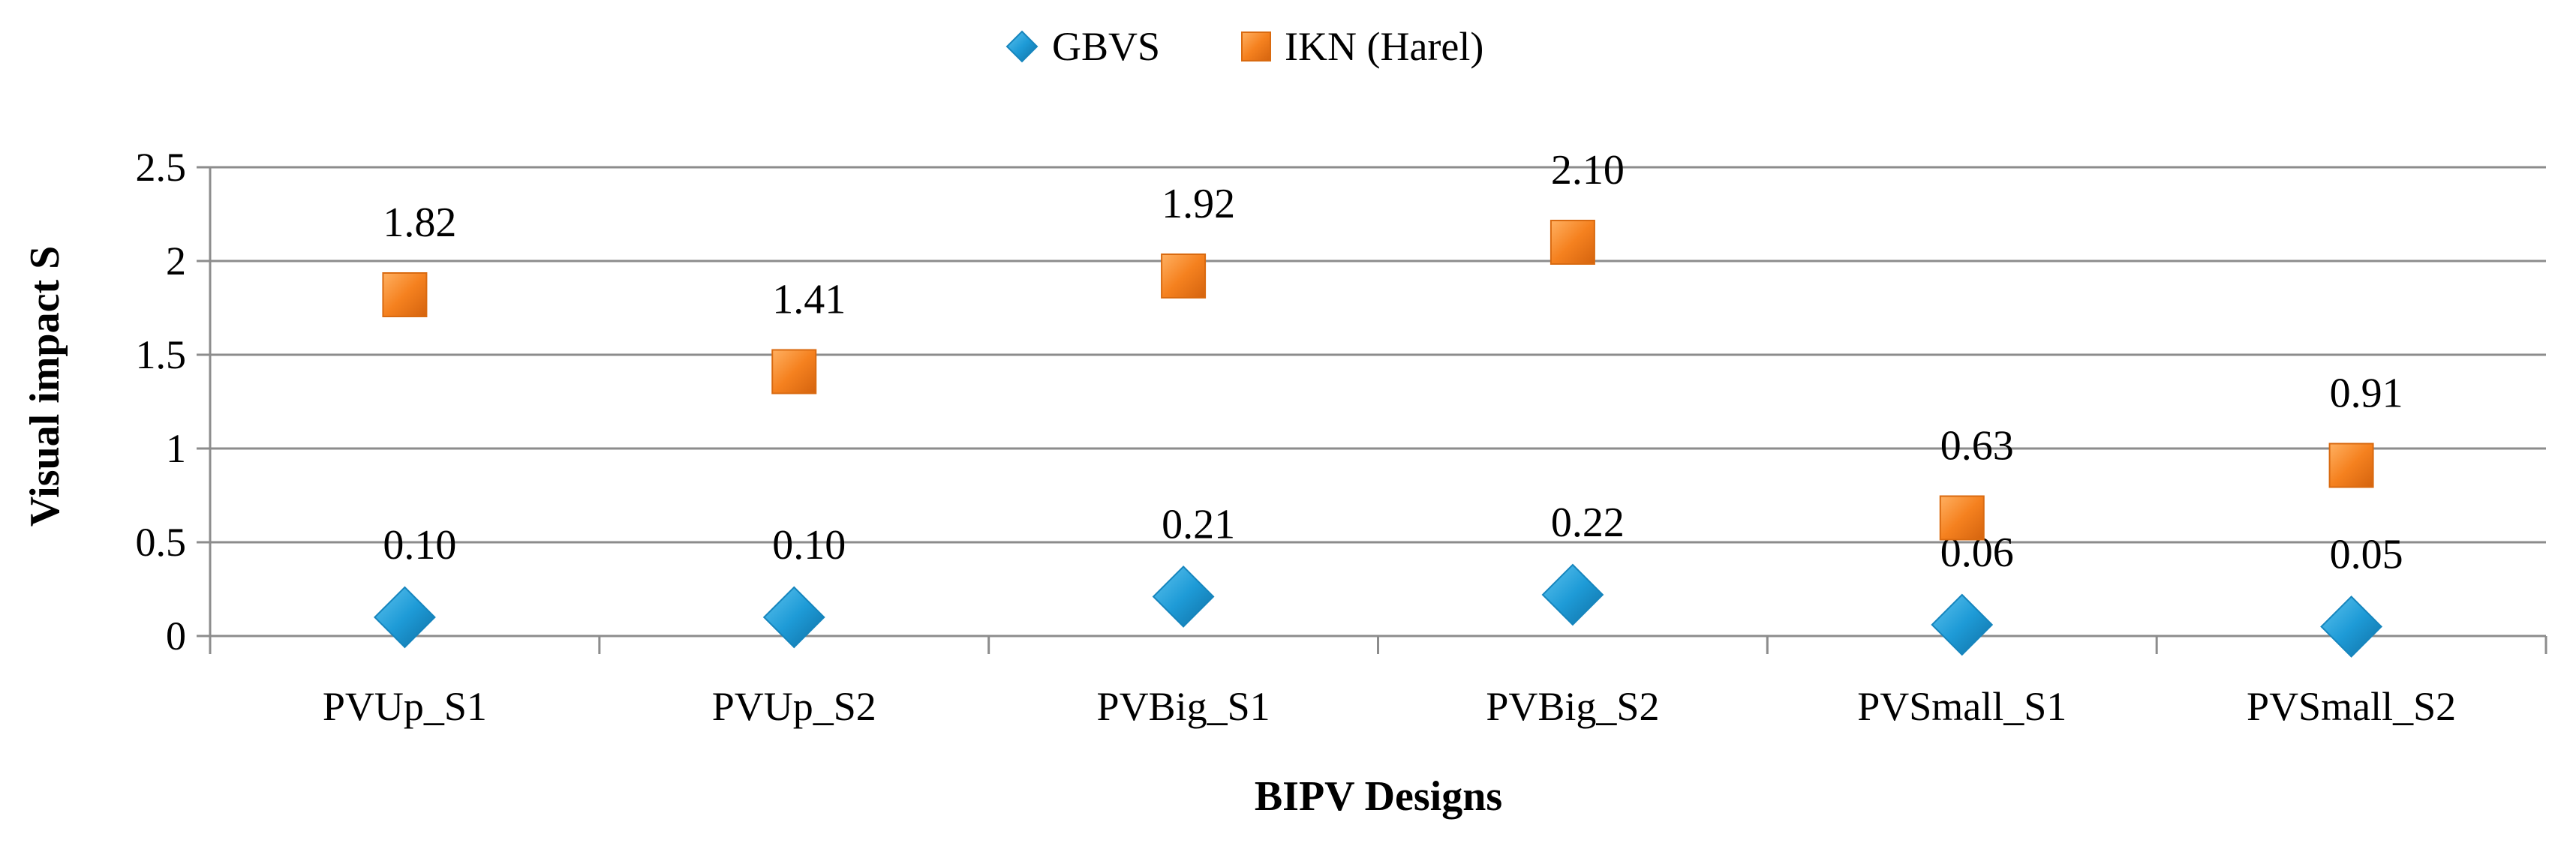 The width and height of the screenshot is (2576, 843). What do you see at coordinates (1106, 46) in the screenshot?
I see `legend-label-gbvs: GBVS` at bounding box center [1106, 46].